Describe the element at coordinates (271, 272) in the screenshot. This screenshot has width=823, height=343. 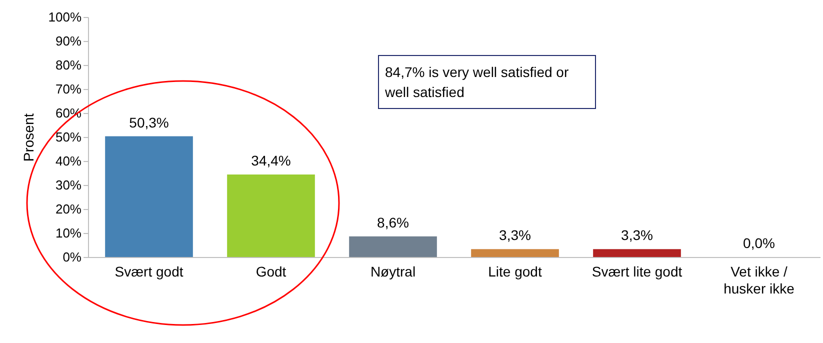
I see `x-tick-label: Godt` at that location.